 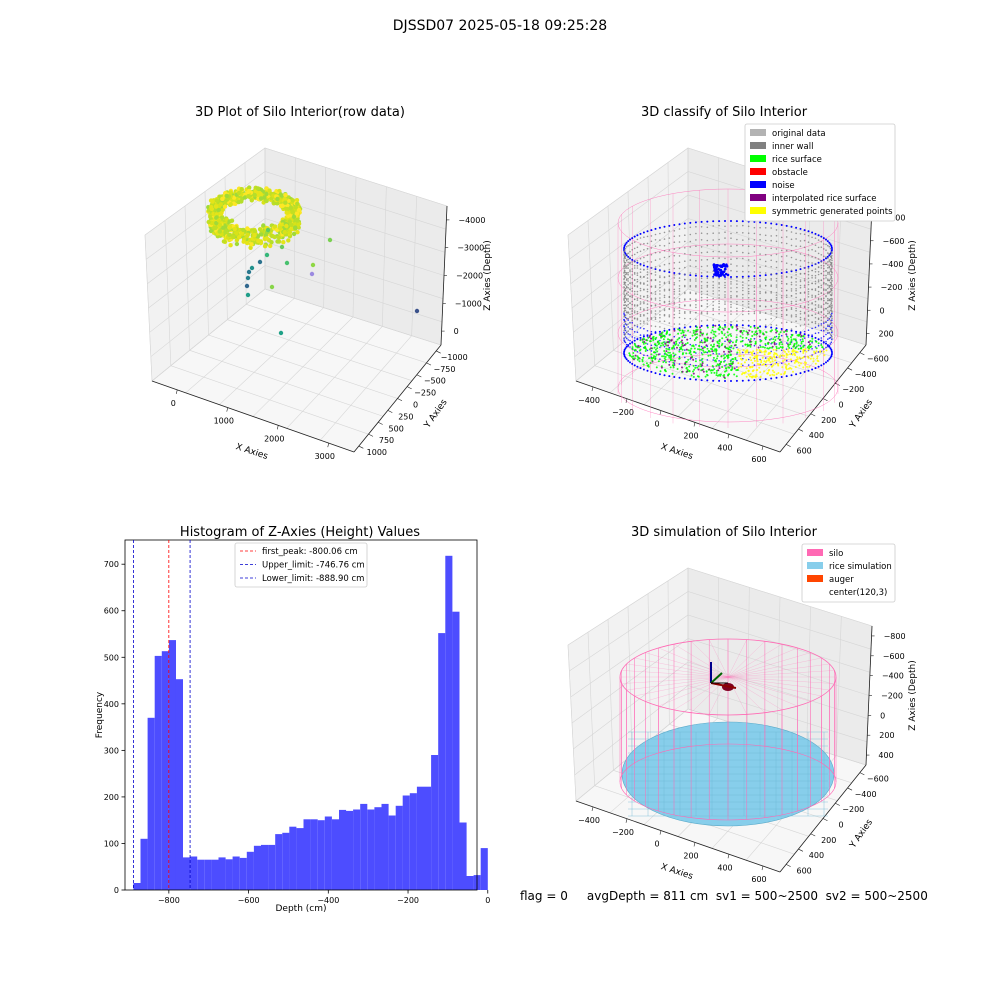 I want to click on y-axis-label: Y Axies, so click(x=436, y=414).